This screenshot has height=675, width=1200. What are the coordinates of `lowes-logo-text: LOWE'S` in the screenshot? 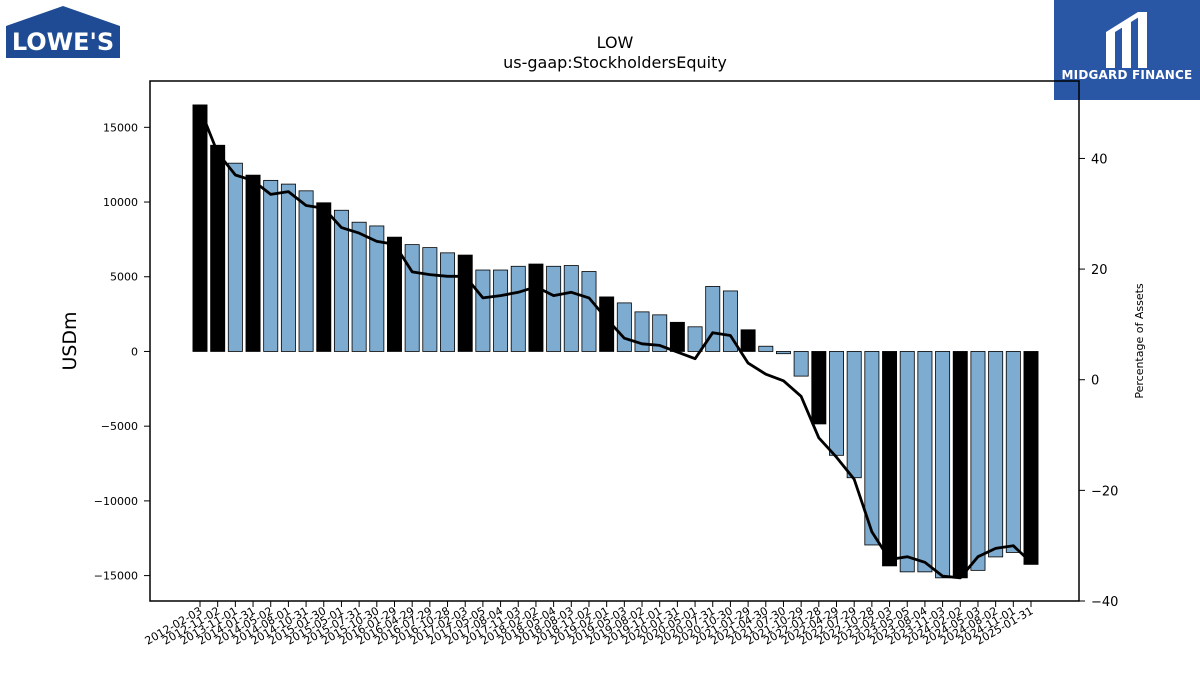 It's located at (63, 42).